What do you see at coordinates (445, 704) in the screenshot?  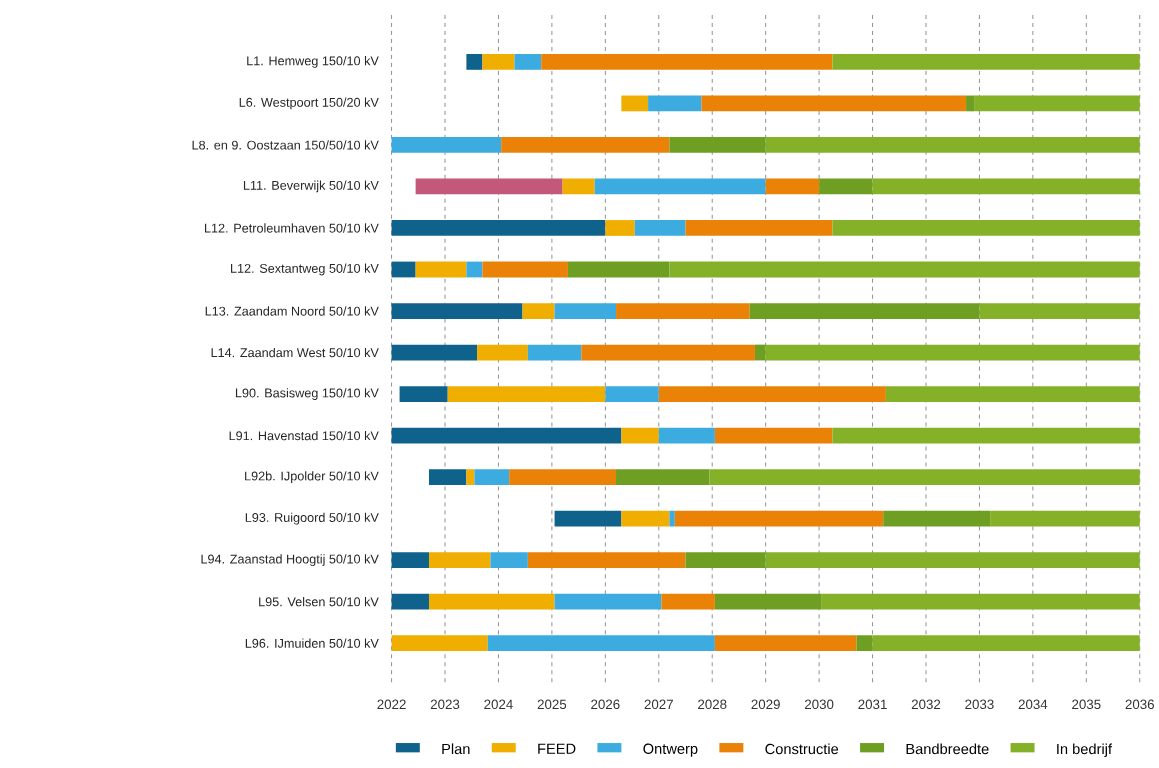 I see `x-tick-label: 2023` at bounding box center [445, 704].